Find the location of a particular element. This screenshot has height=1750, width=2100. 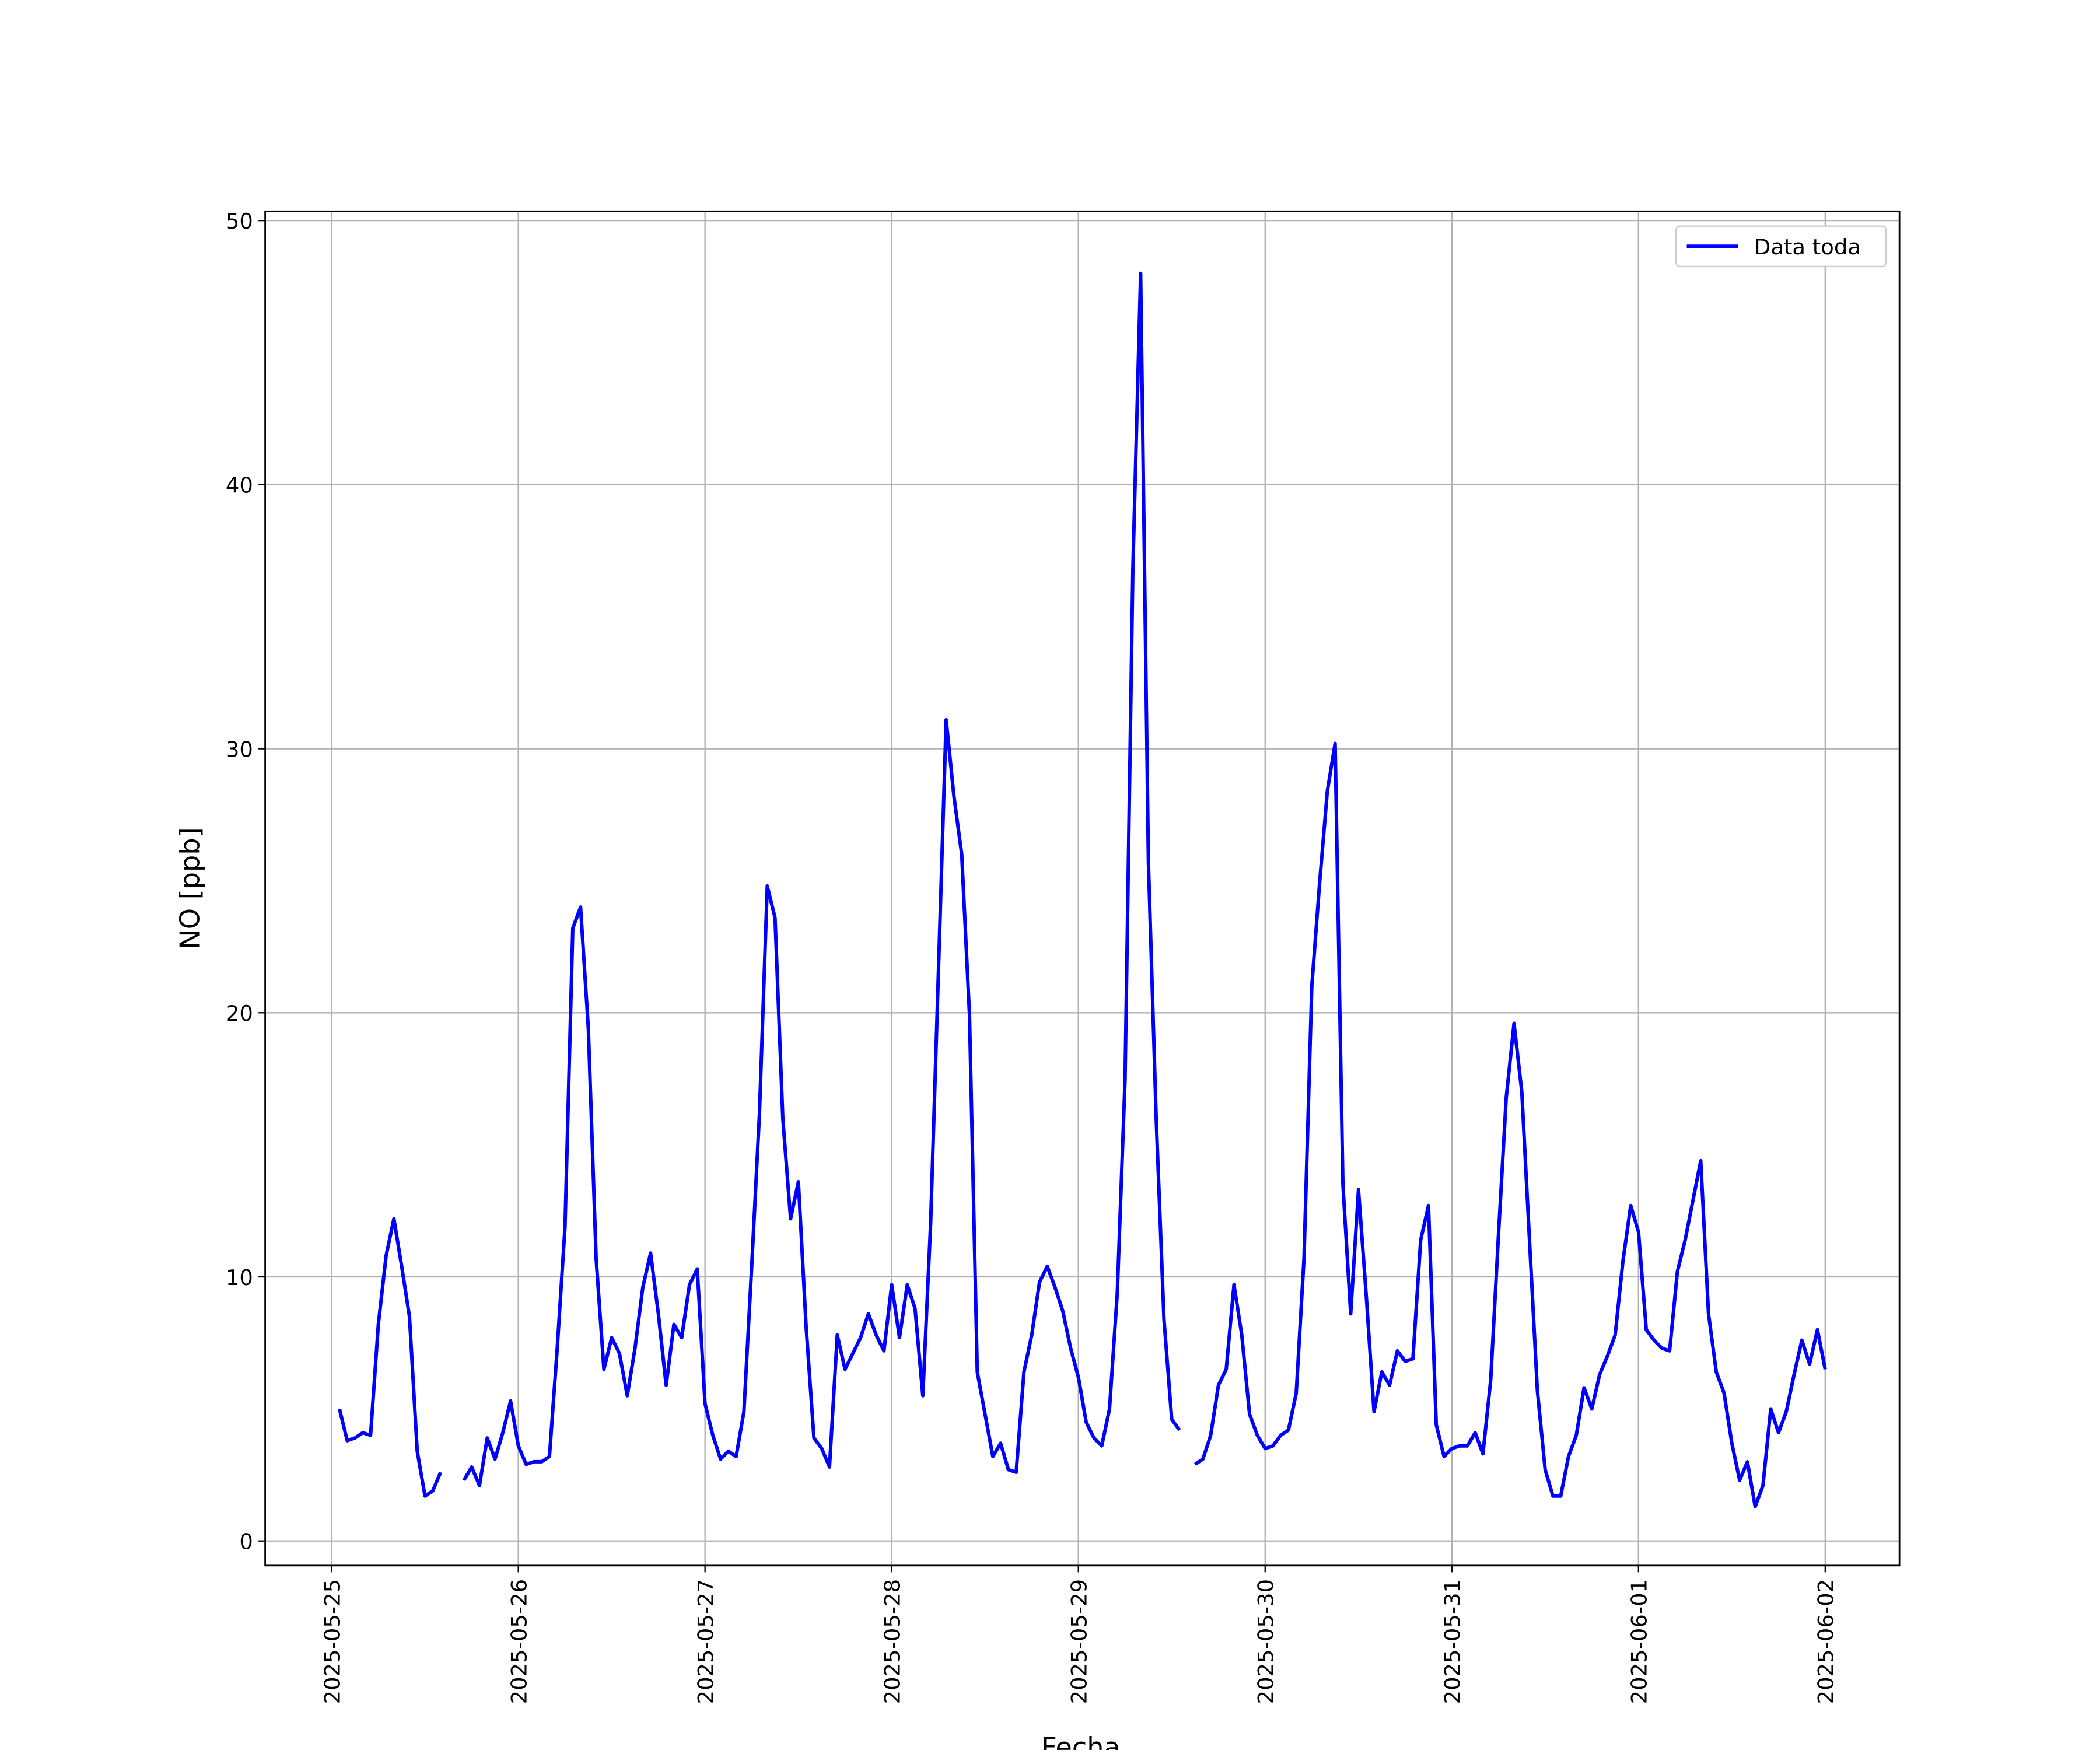

x-tick-label: 2025-05-30 is located at coordinates (1266, 1641).